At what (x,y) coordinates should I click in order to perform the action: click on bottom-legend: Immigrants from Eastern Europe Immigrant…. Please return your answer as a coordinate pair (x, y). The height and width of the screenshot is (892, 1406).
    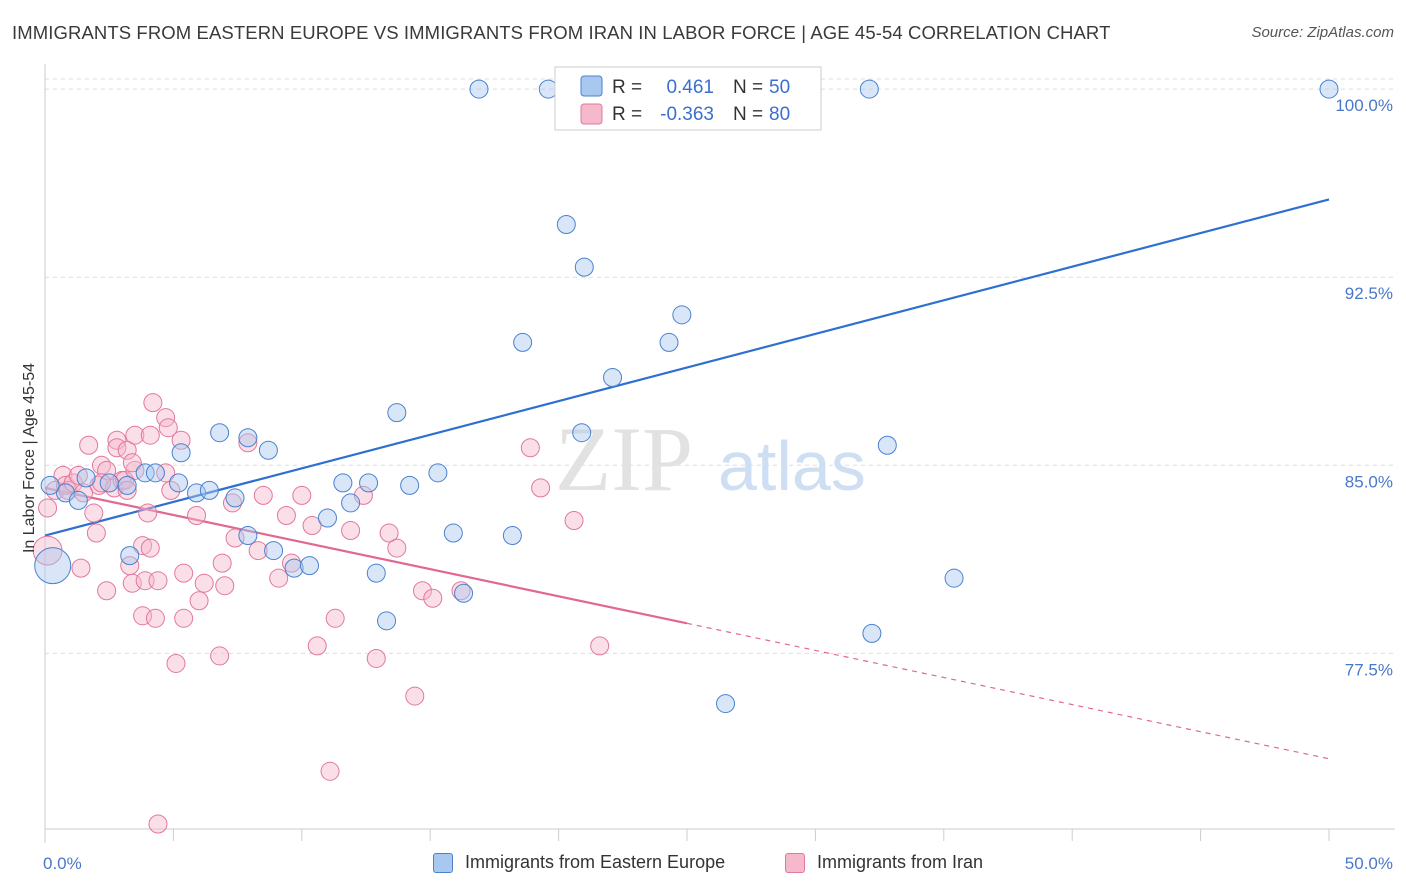
    Looking at the image, I should click on (703, 865).